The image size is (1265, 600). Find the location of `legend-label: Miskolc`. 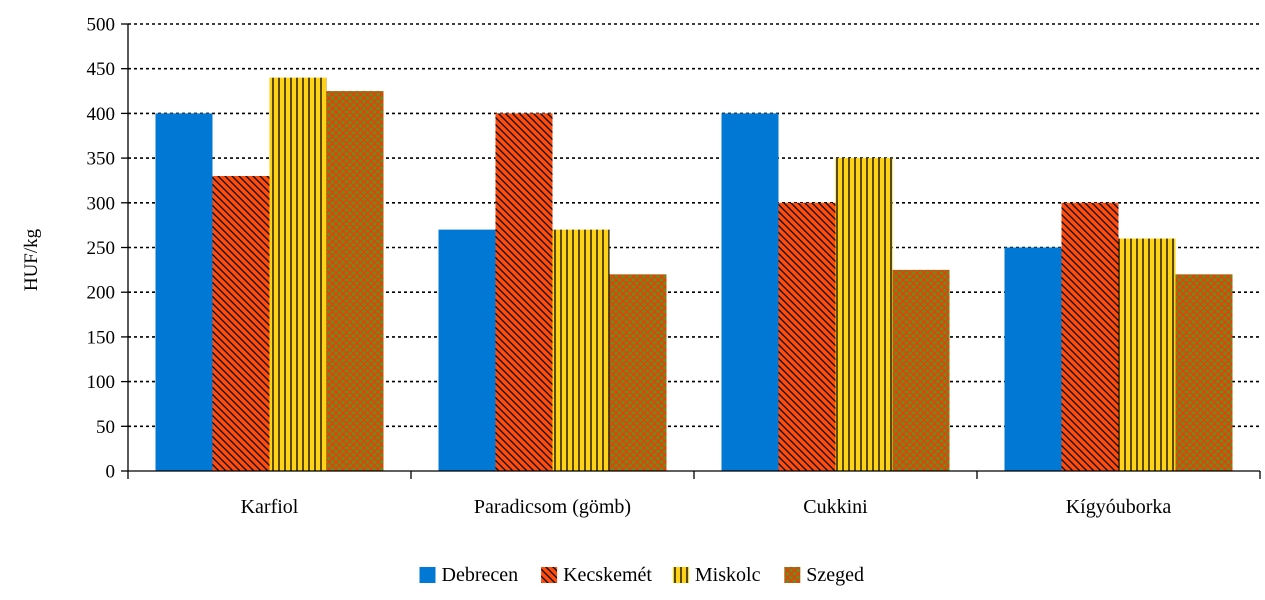

legend-label: Miskolc is located at coordinates (728, 575).